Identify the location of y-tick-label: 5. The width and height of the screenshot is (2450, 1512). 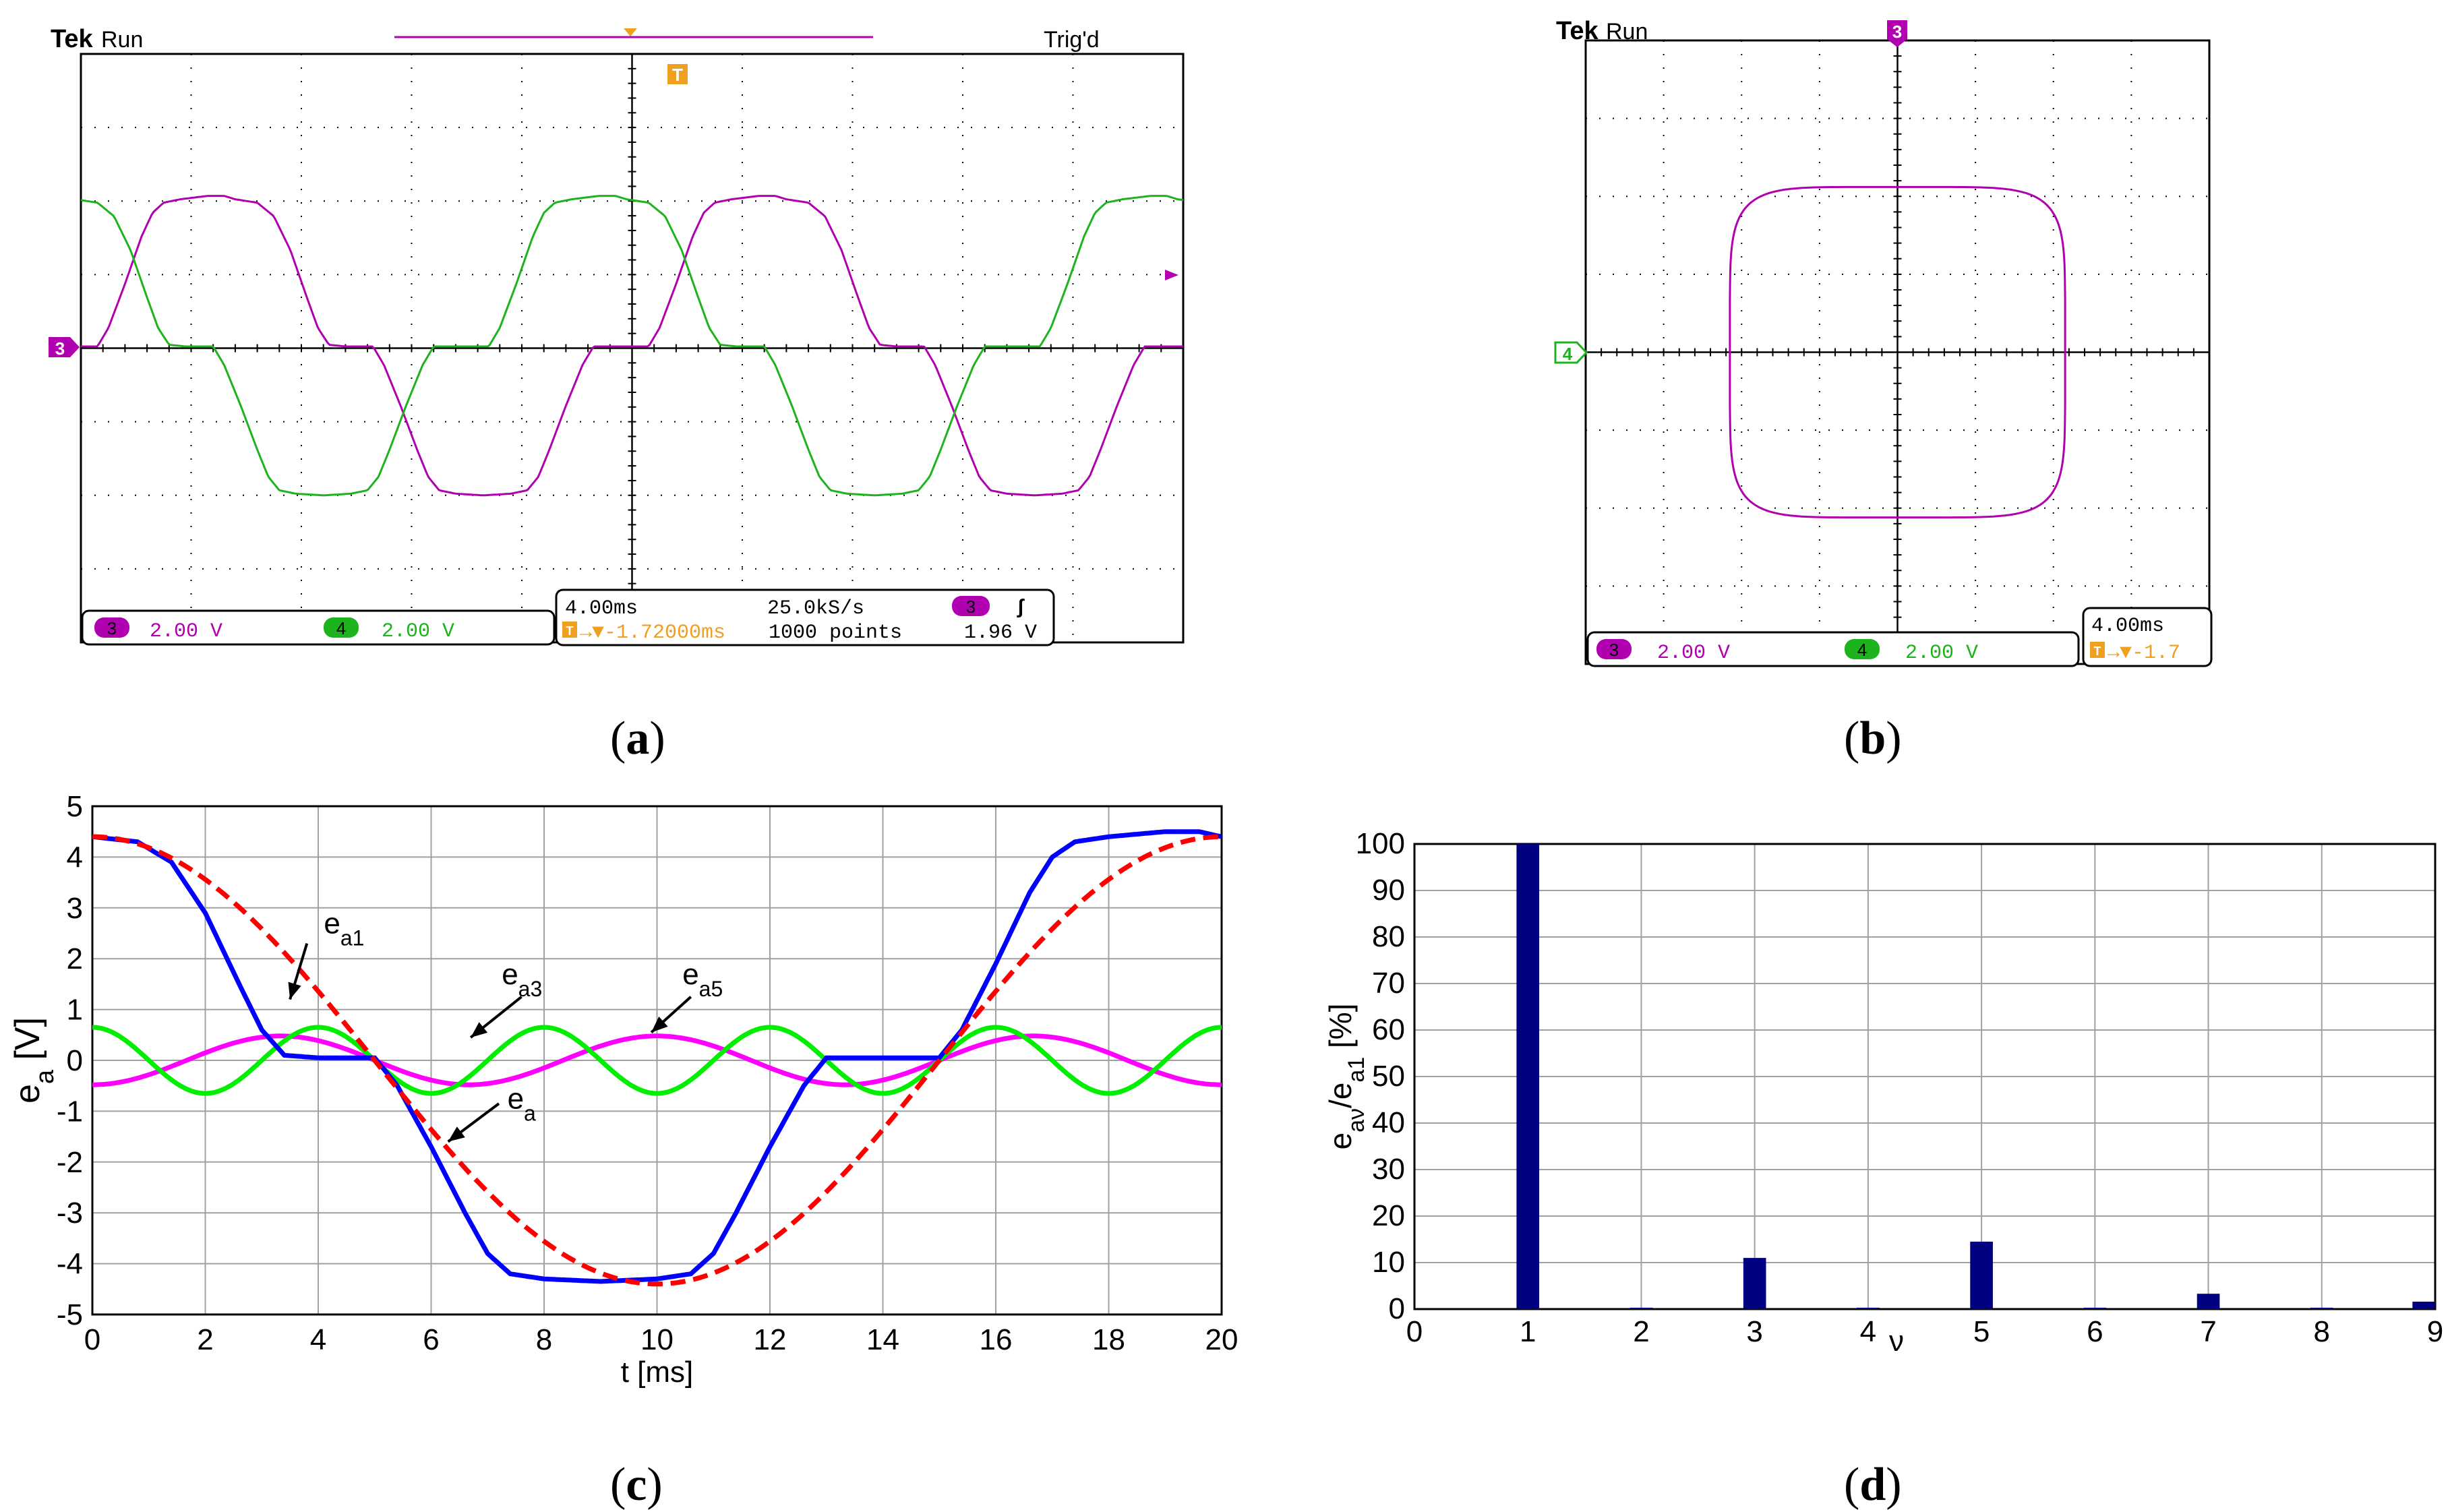
(75, 806).